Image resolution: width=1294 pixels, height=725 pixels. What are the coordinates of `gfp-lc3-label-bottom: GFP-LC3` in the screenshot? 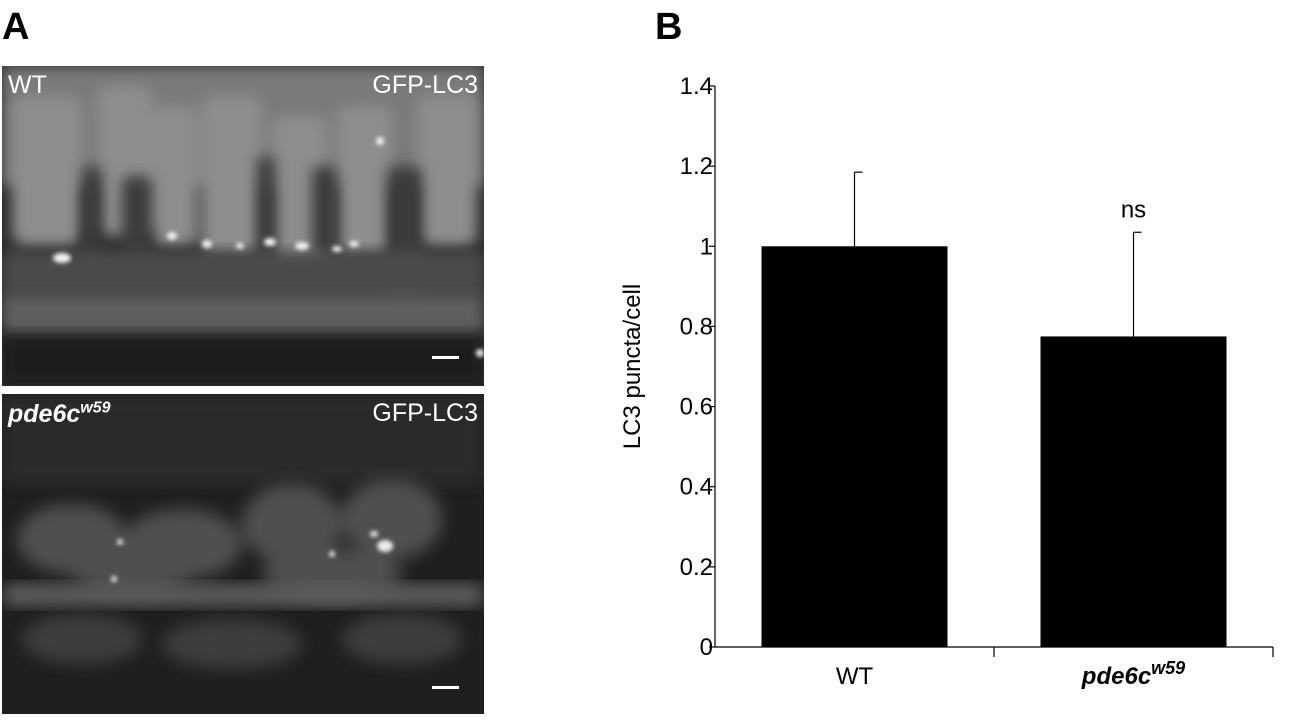 It's located at (425, 413).